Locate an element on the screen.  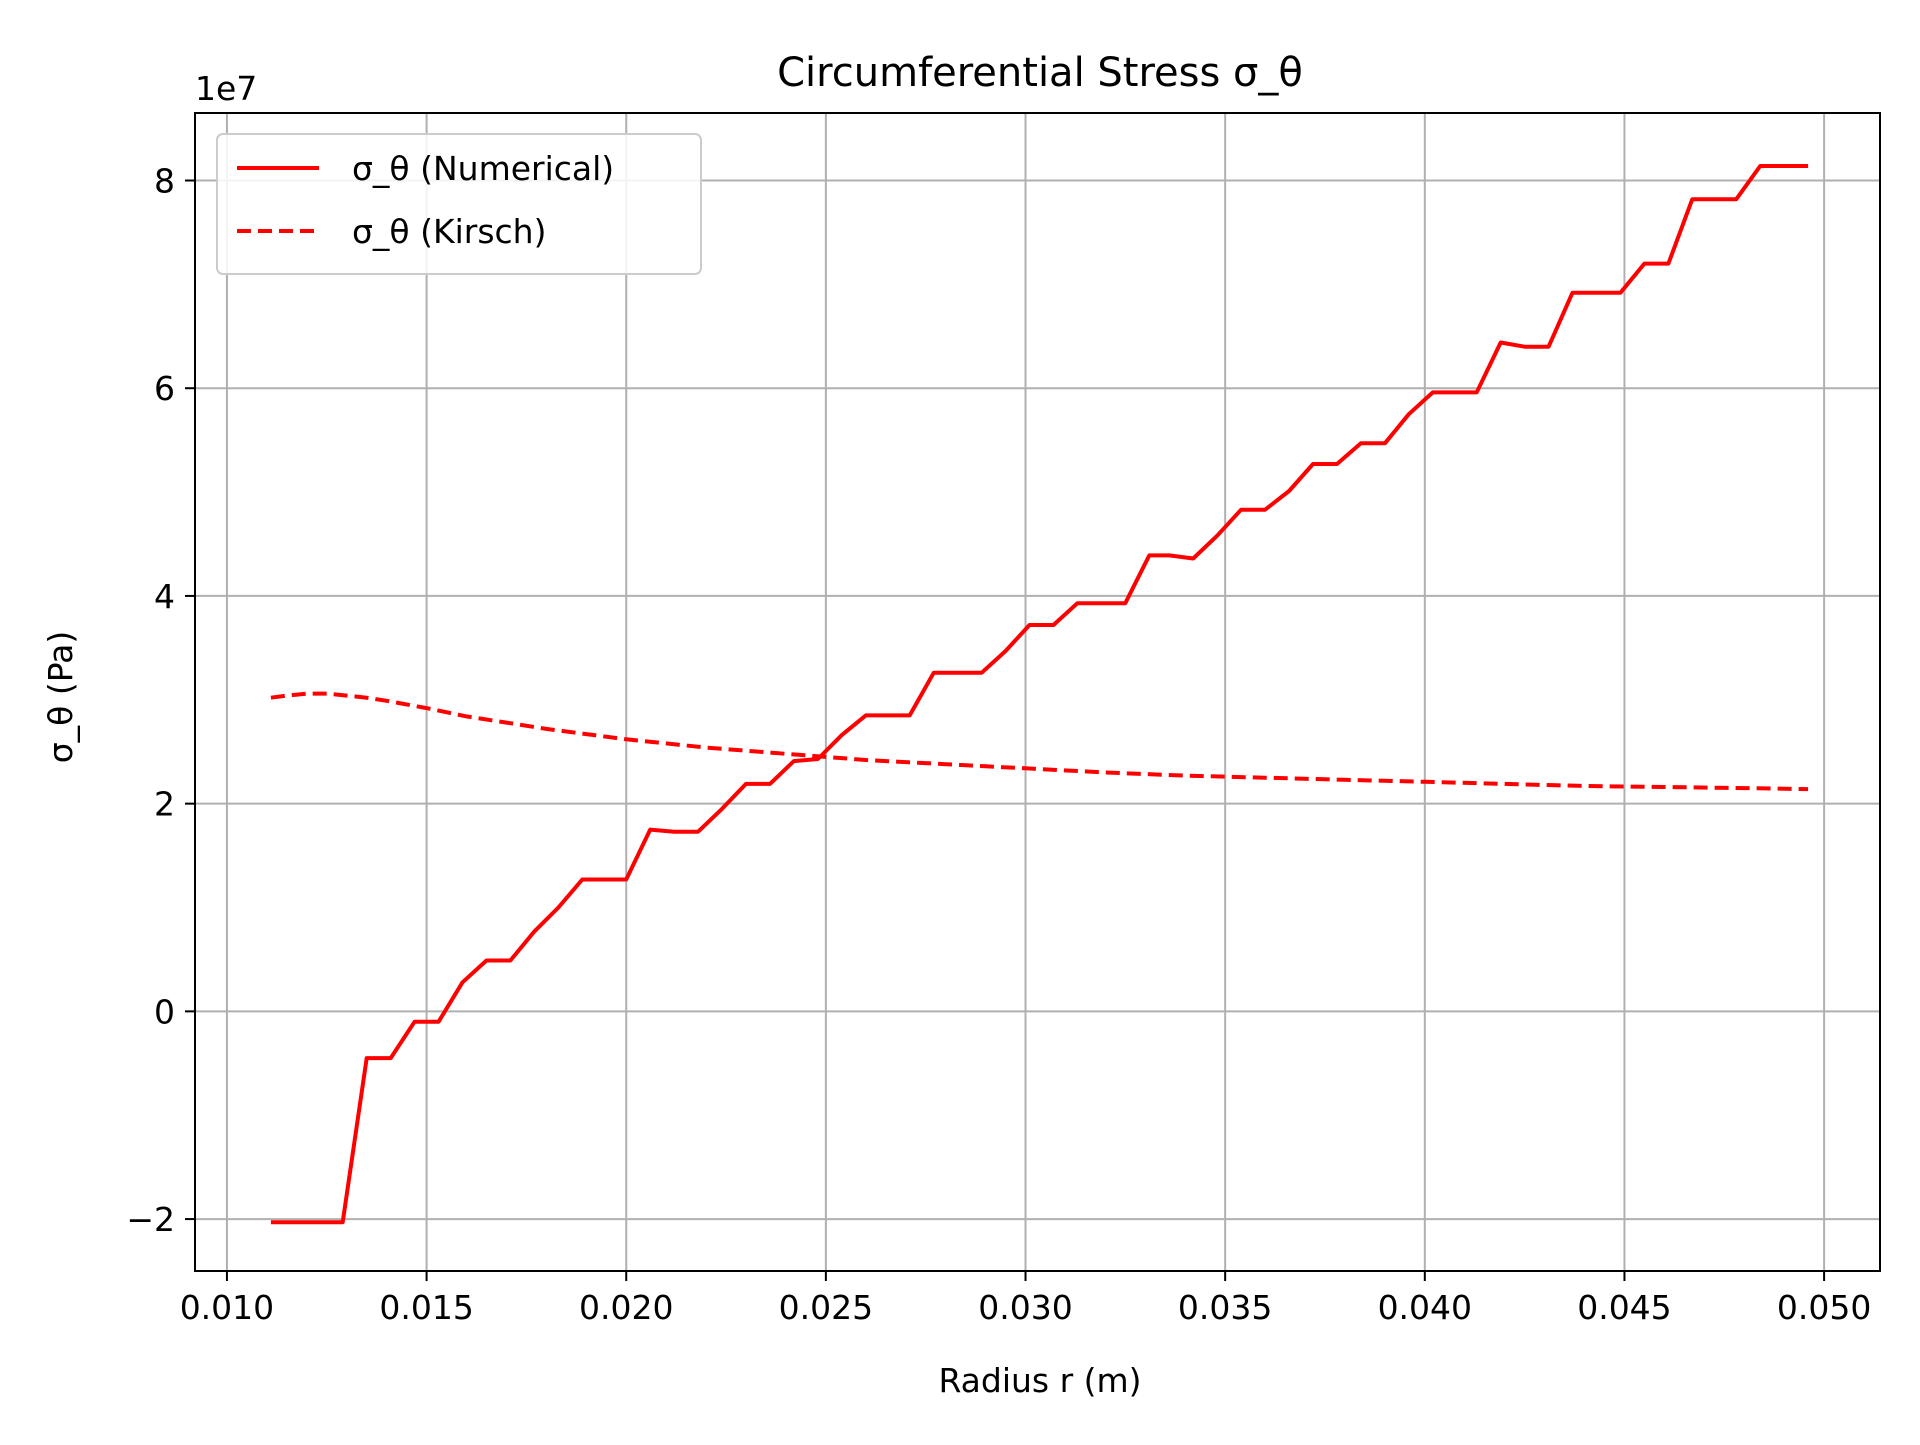
x-tick-label: 0.045 is located at coordinates (1624, 1307).